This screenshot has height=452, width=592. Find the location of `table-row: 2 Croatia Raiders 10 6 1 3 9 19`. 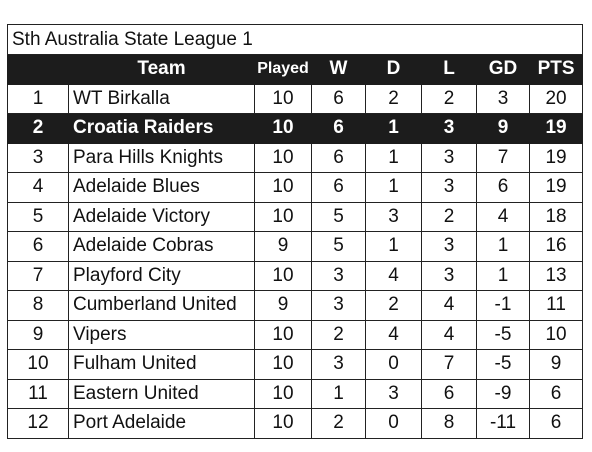

table-row: 2 Croatia Raiders 10 6 1 3 9 19 is located at coordinates (295, 128).